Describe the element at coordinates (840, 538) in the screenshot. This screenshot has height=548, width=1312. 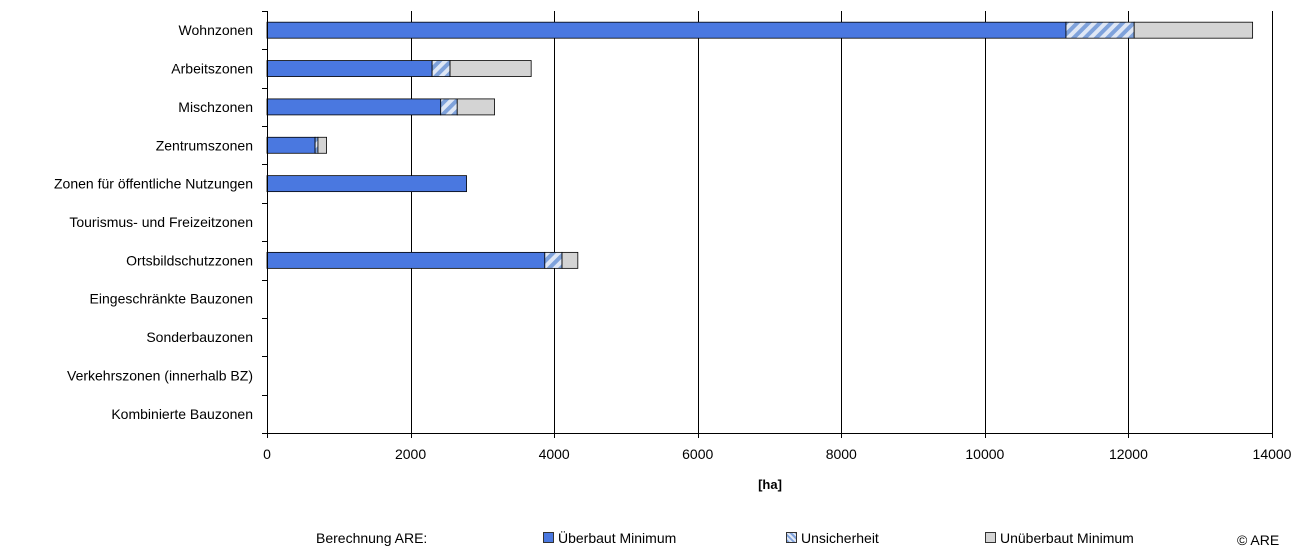
I see `legend-label-unsicherheit: Unsicherheit` at that location.